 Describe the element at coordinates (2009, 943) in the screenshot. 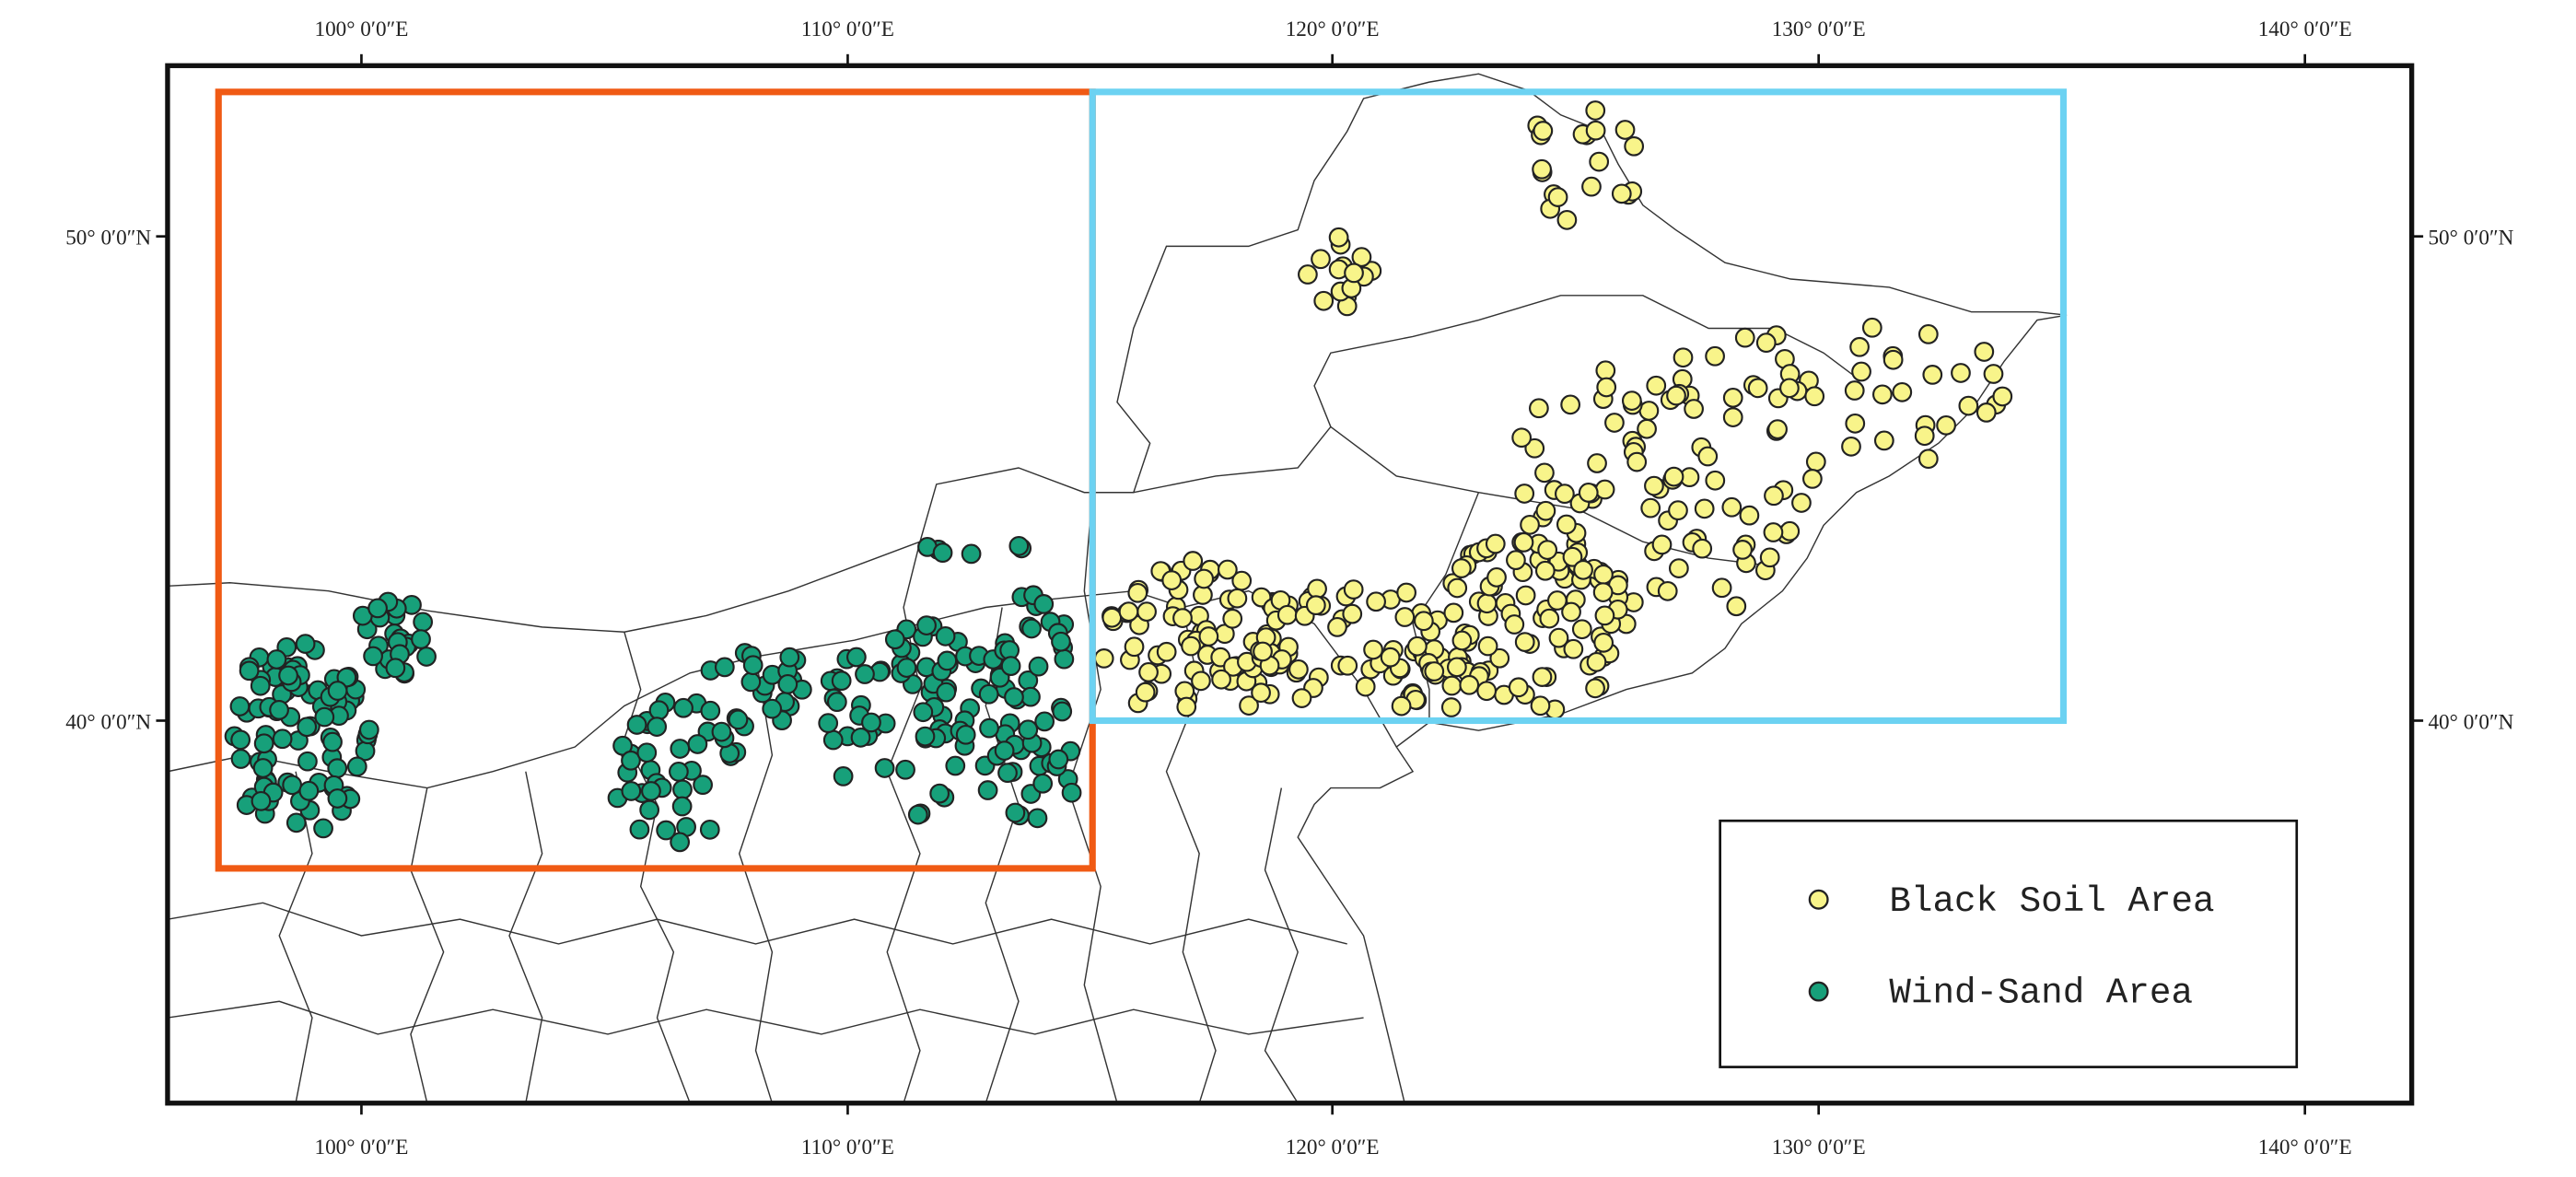

I see `legend: Black Soil Area Wind-Sand Area` at that location.